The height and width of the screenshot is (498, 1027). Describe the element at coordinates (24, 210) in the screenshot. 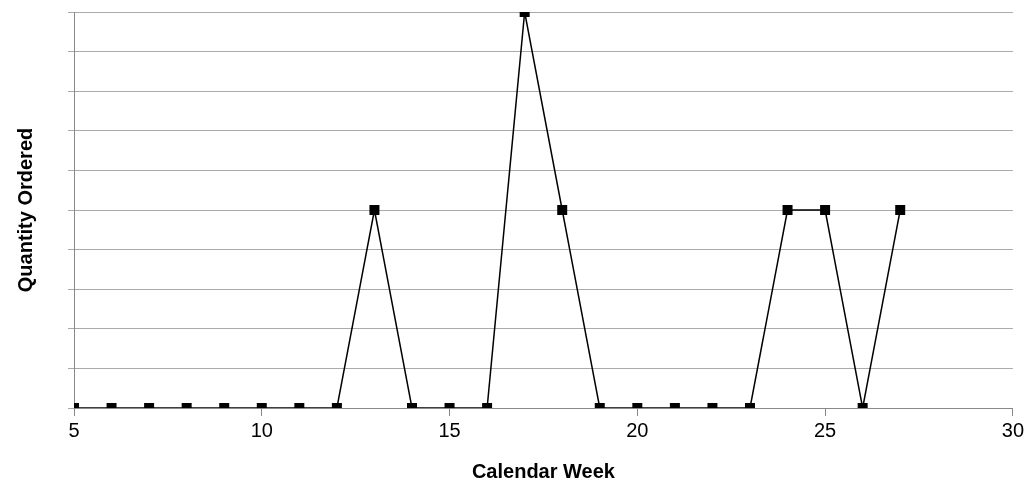

I see `y-axis-title: Quantity Ordered` at that location.